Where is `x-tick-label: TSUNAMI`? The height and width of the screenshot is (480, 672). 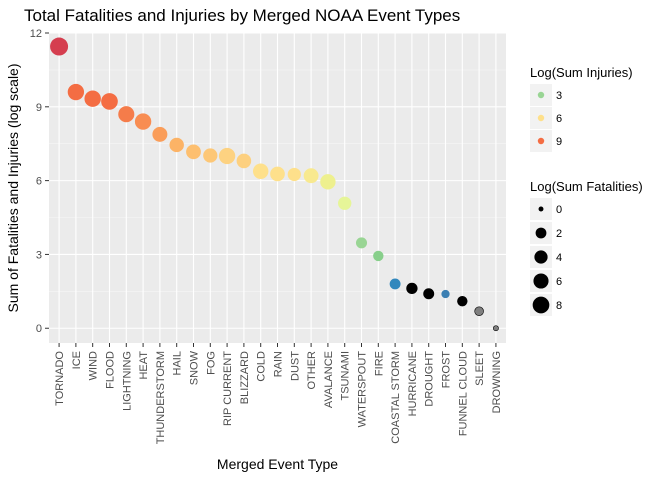
x-tick-label: TSUNAMI is located at coordinates (346, 376).